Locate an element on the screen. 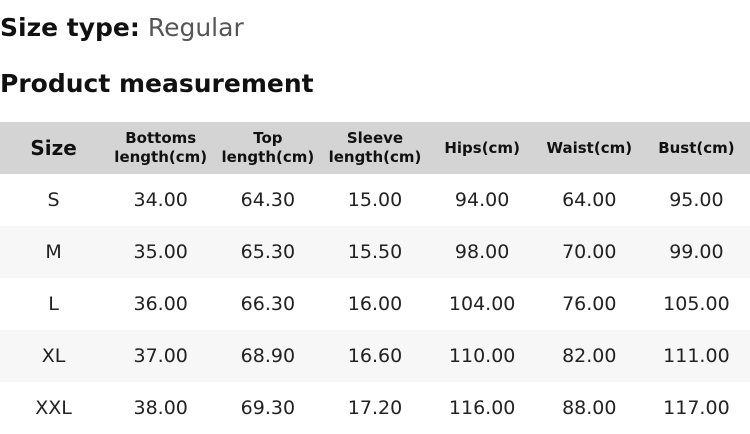  table-row: L 36.00 66.30 16.00 104.00 76.00 105.00 is located at coordinates (375, 304).